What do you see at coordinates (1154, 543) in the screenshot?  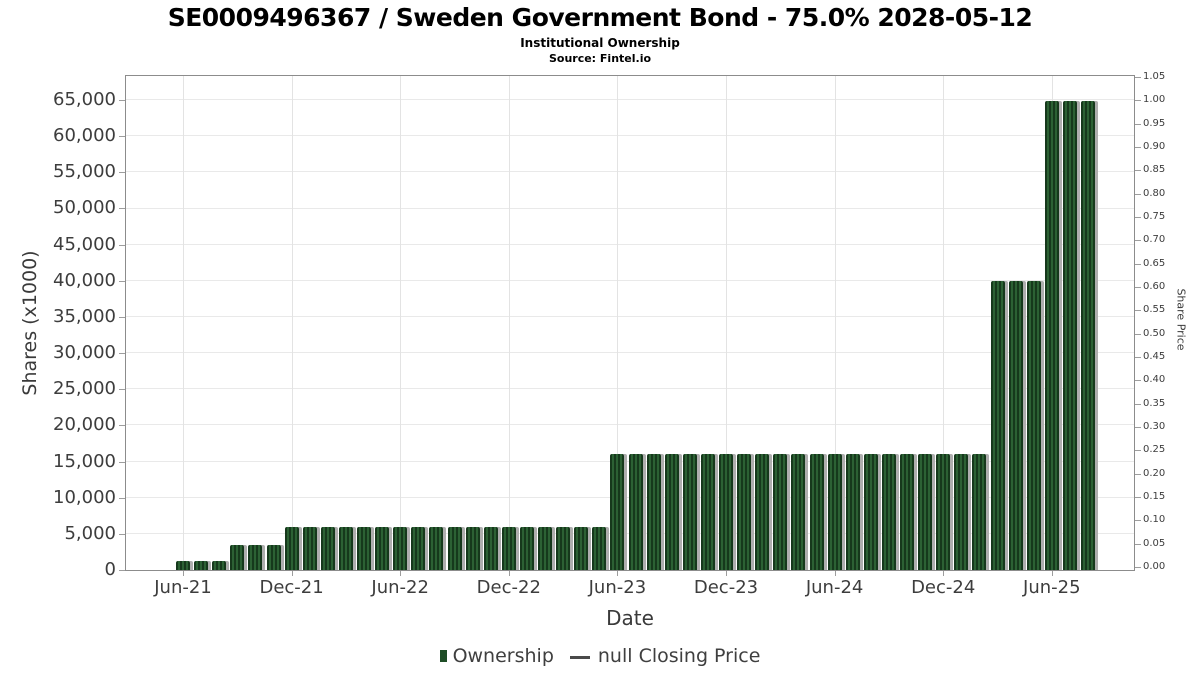 I see `price-axis-tick-label: 0.05` at bounding box center [1154, 543].